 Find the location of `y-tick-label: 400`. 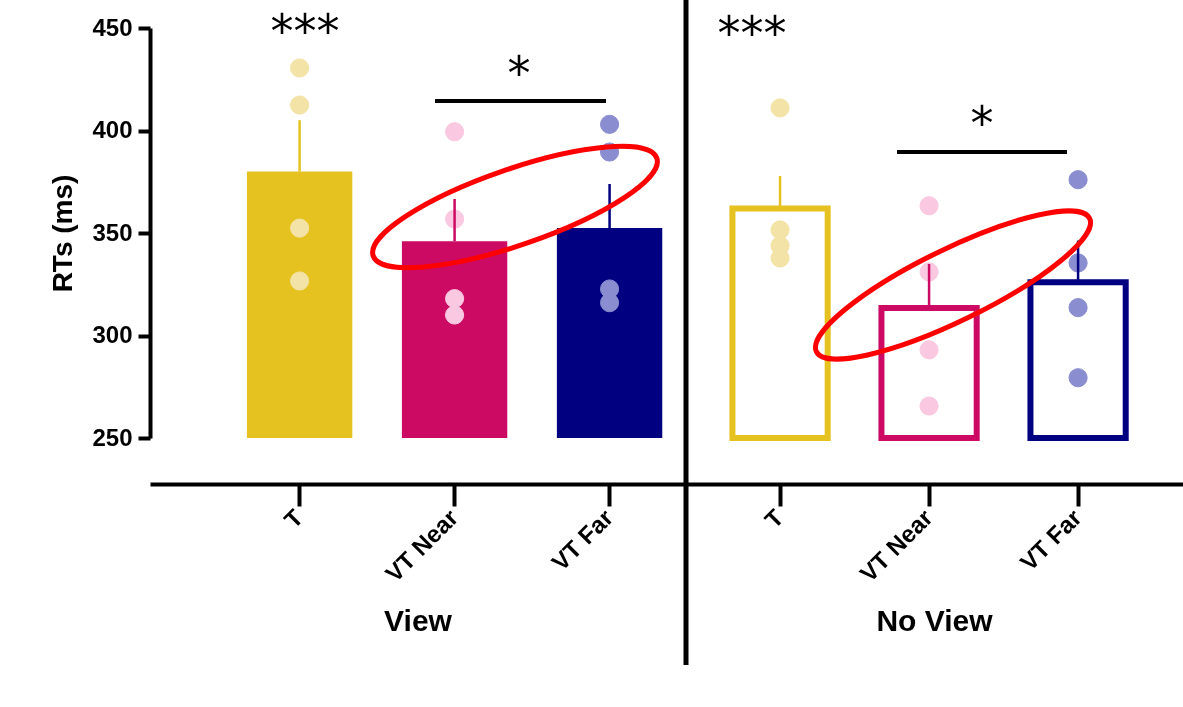

y-tick-label: 400 is located at coordinates (112, 129).